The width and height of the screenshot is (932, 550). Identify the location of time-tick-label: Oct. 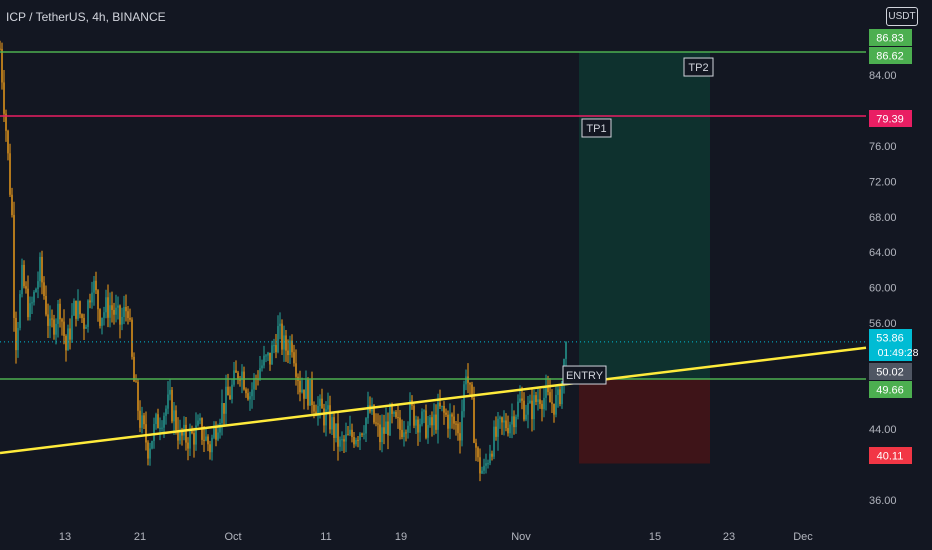
(232, 537).